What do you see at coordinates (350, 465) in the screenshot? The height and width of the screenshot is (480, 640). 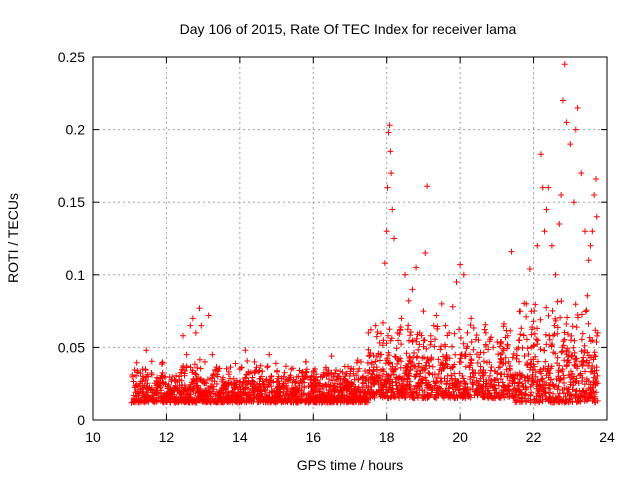 I see `x-axis-label: GPS time / hours` at bounding box center [350, 465].